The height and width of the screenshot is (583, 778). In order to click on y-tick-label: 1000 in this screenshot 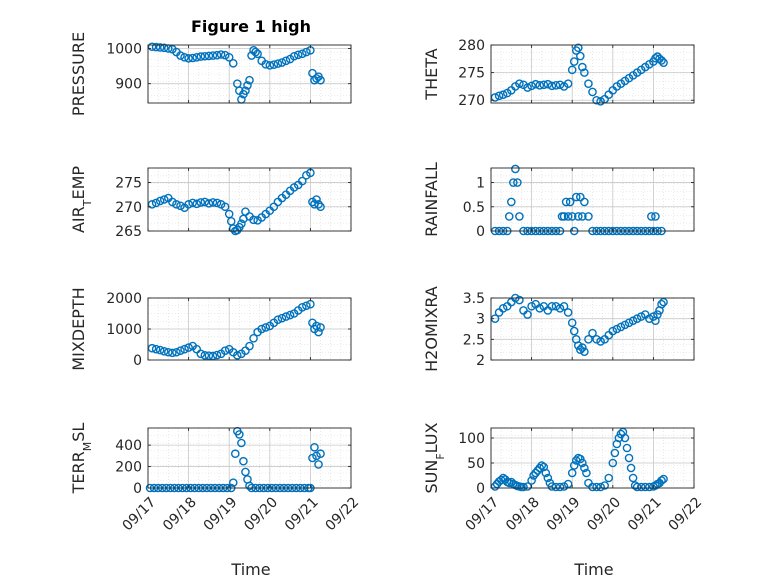, I will do `click(124, 330)`.